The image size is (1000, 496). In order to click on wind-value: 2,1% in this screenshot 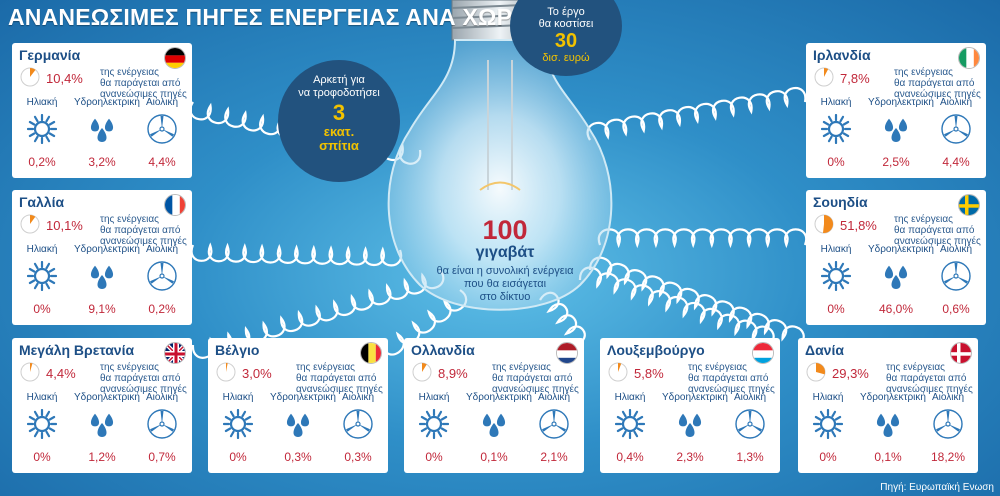, I will do `click(554, 457)`.